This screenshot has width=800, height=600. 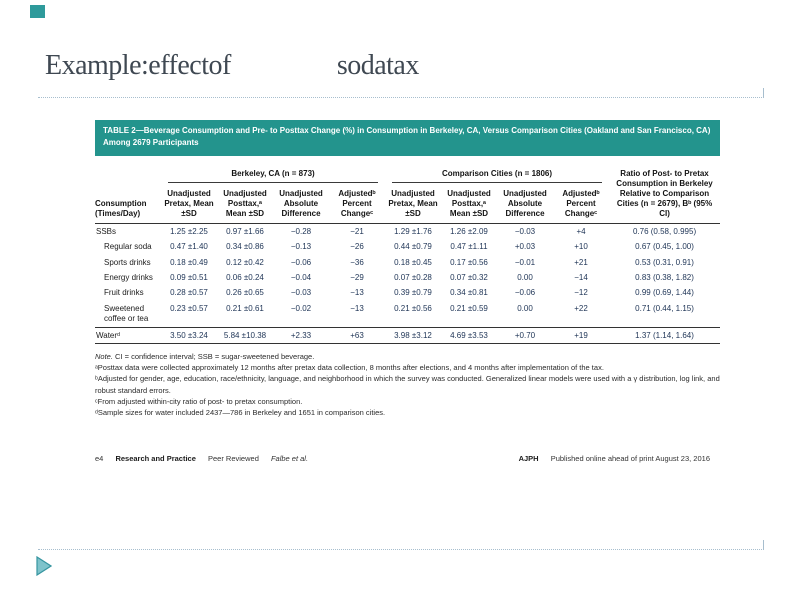 I want to click on slide-title-part2: sodatax, so click(x=378, y=65).